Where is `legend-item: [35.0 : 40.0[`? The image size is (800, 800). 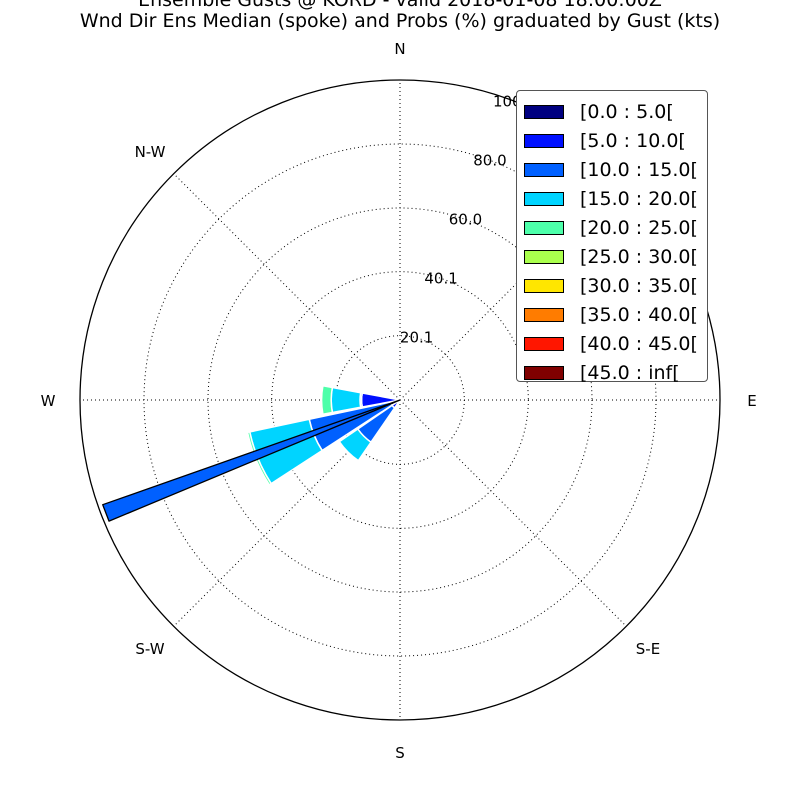
legend-item: [35.0 : 40.0[ is located at coordinates (615, 314).